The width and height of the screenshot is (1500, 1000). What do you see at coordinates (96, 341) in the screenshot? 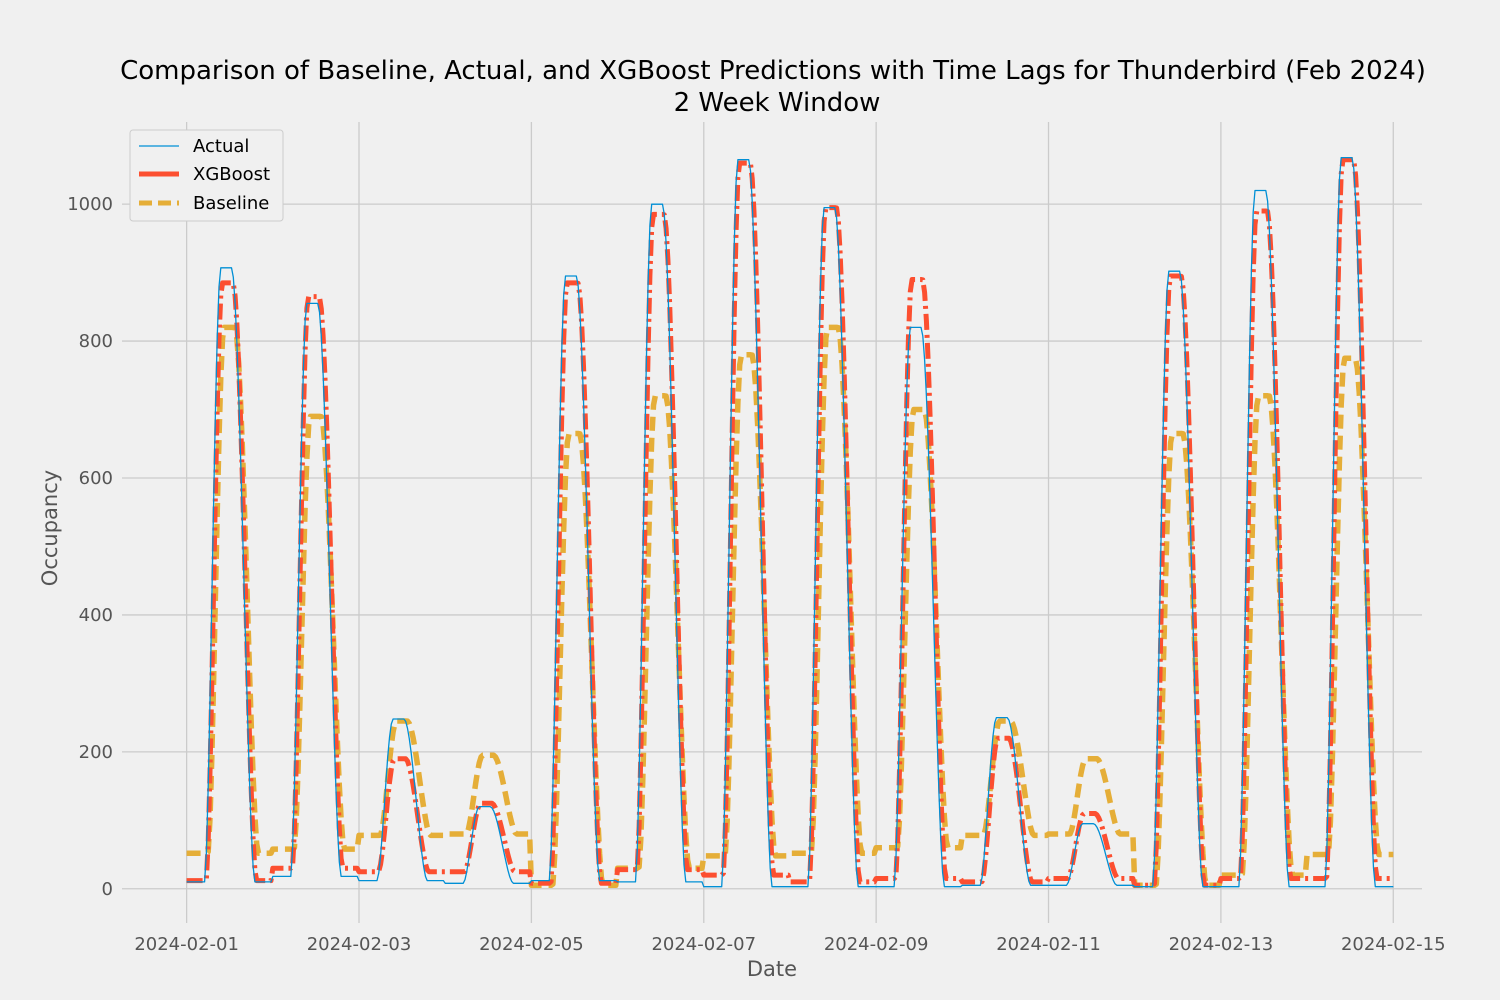
I see `y-tick-label: 800` at bounding box center [96, 341].